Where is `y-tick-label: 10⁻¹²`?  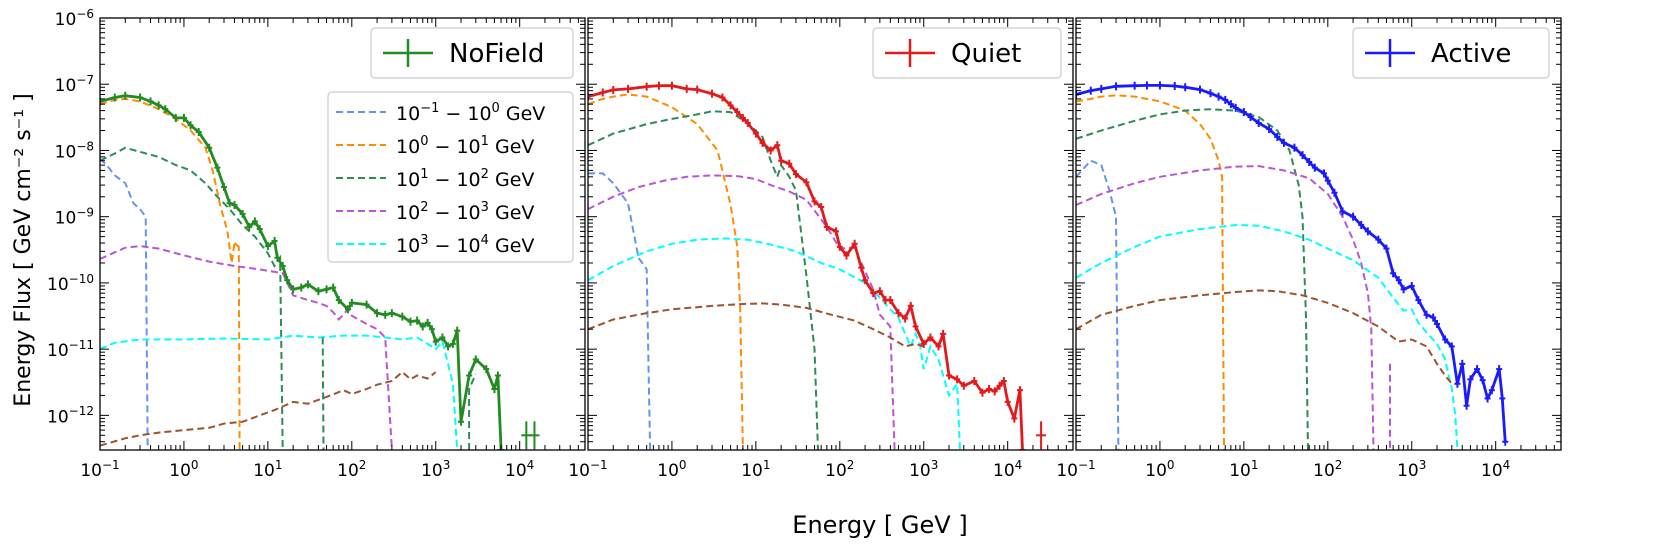
y-tick-label: 10⁻¹² is located at coordinates (70, 415).